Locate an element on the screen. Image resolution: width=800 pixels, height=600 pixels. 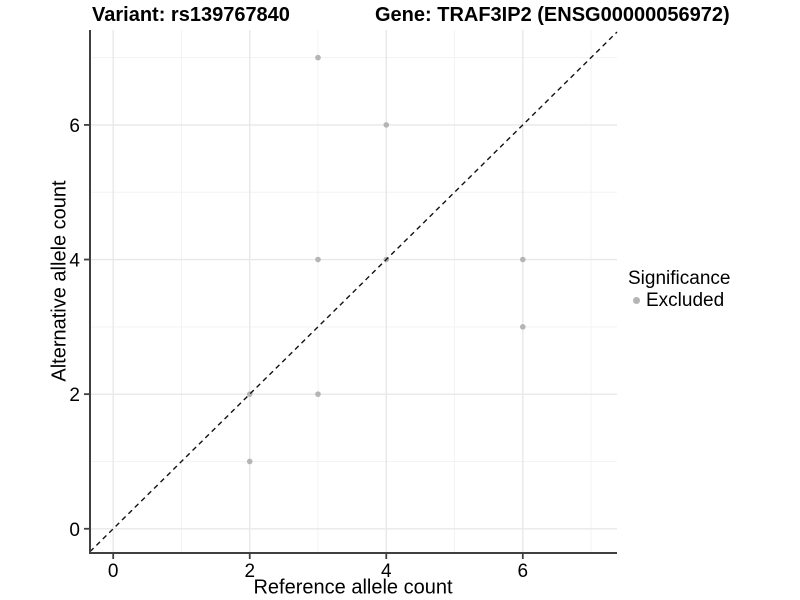
gene-title: Gene: TRAF3IP2 (ENSG00000056972) is located at coordinates (552, 15).